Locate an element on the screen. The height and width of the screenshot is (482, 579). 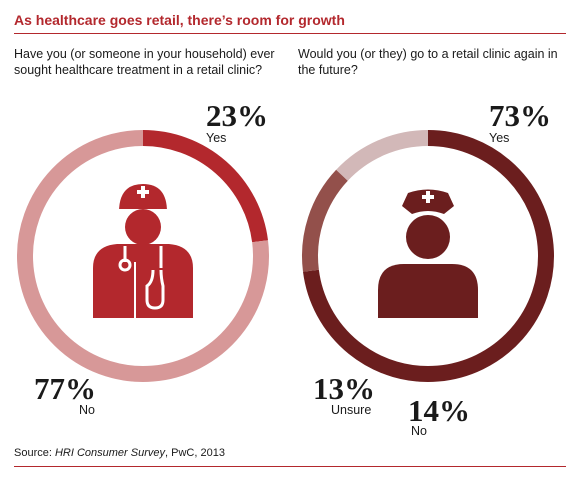
source-suffix: , PwC, 2013 is located at coordinates (195, 453).